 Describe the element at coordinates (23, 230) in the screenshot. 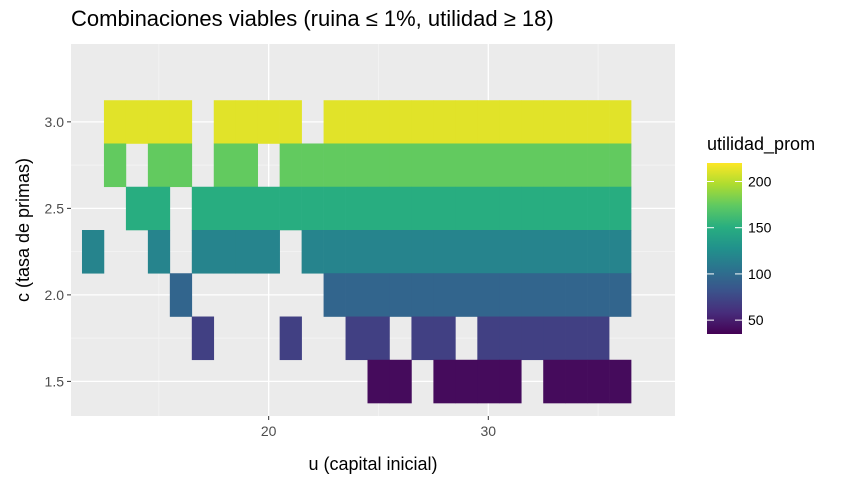

I see `y-axis-title: c (tasa de primas)` at that location.